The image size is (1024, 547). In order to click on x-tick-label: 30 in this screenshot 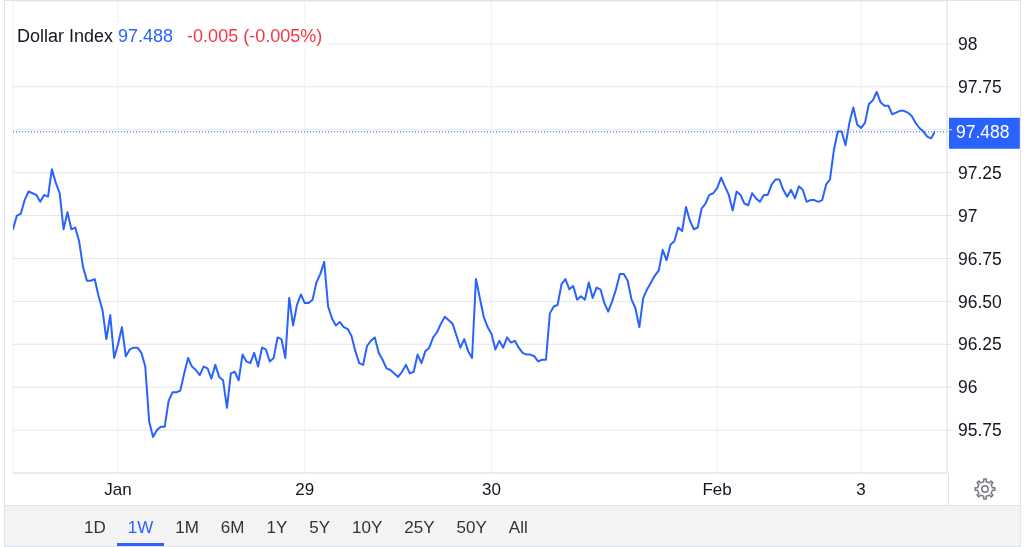, I will do `click(491, 490)`.